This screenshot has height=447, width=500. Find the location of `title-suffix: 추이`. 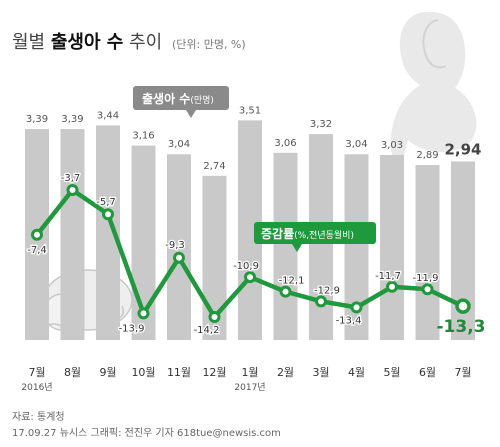

title-suffix: 추이 is located at coordinates (146, 42).